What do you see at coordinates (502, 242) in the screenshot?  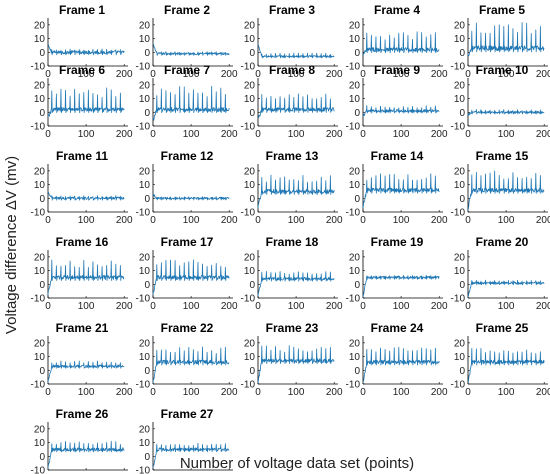 I see `panel-title: Frame 20` at bounding box center [502, 242].